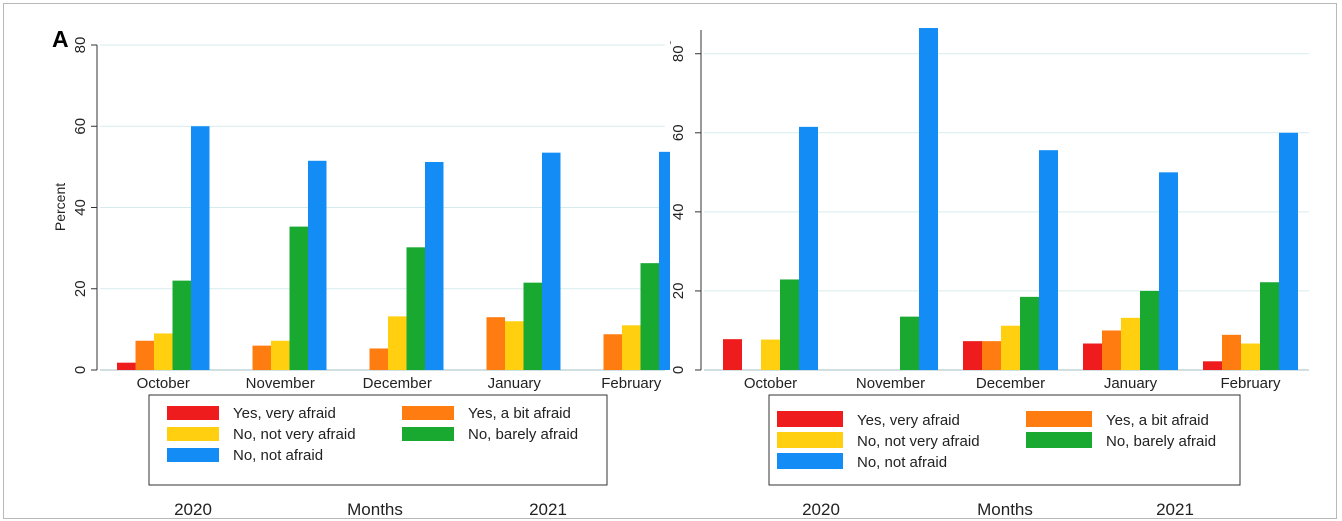  Describe the element at coordinates (60, 39) in the screenshot. I see `panel-label-a: A` at that location.